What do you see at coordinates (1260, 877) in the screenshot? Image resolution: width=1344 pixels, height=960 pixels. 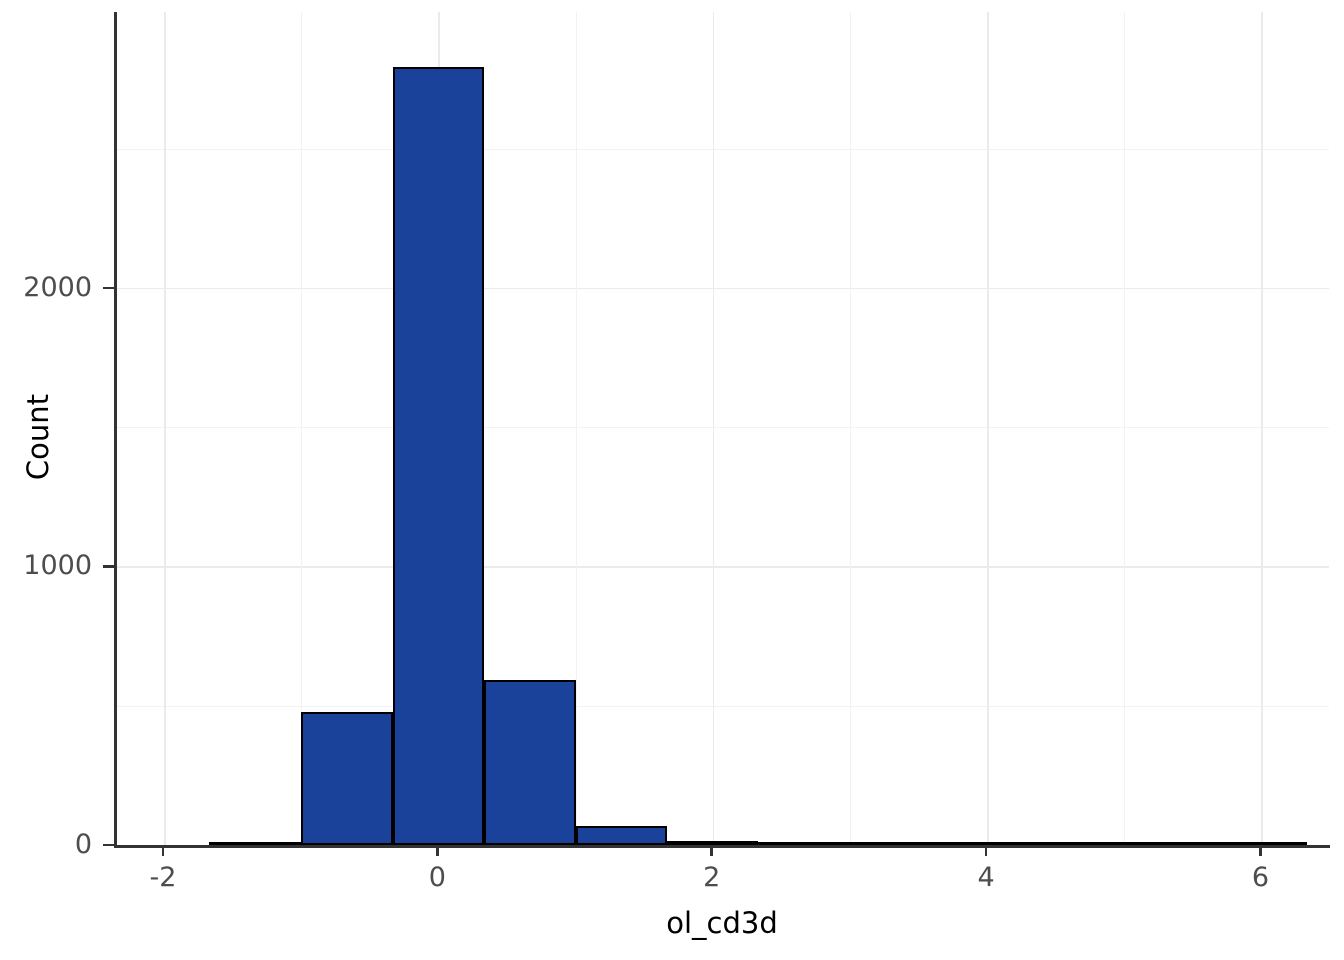 I see `x-axis-tick-label: 6` at bounding box center [1260, 877].